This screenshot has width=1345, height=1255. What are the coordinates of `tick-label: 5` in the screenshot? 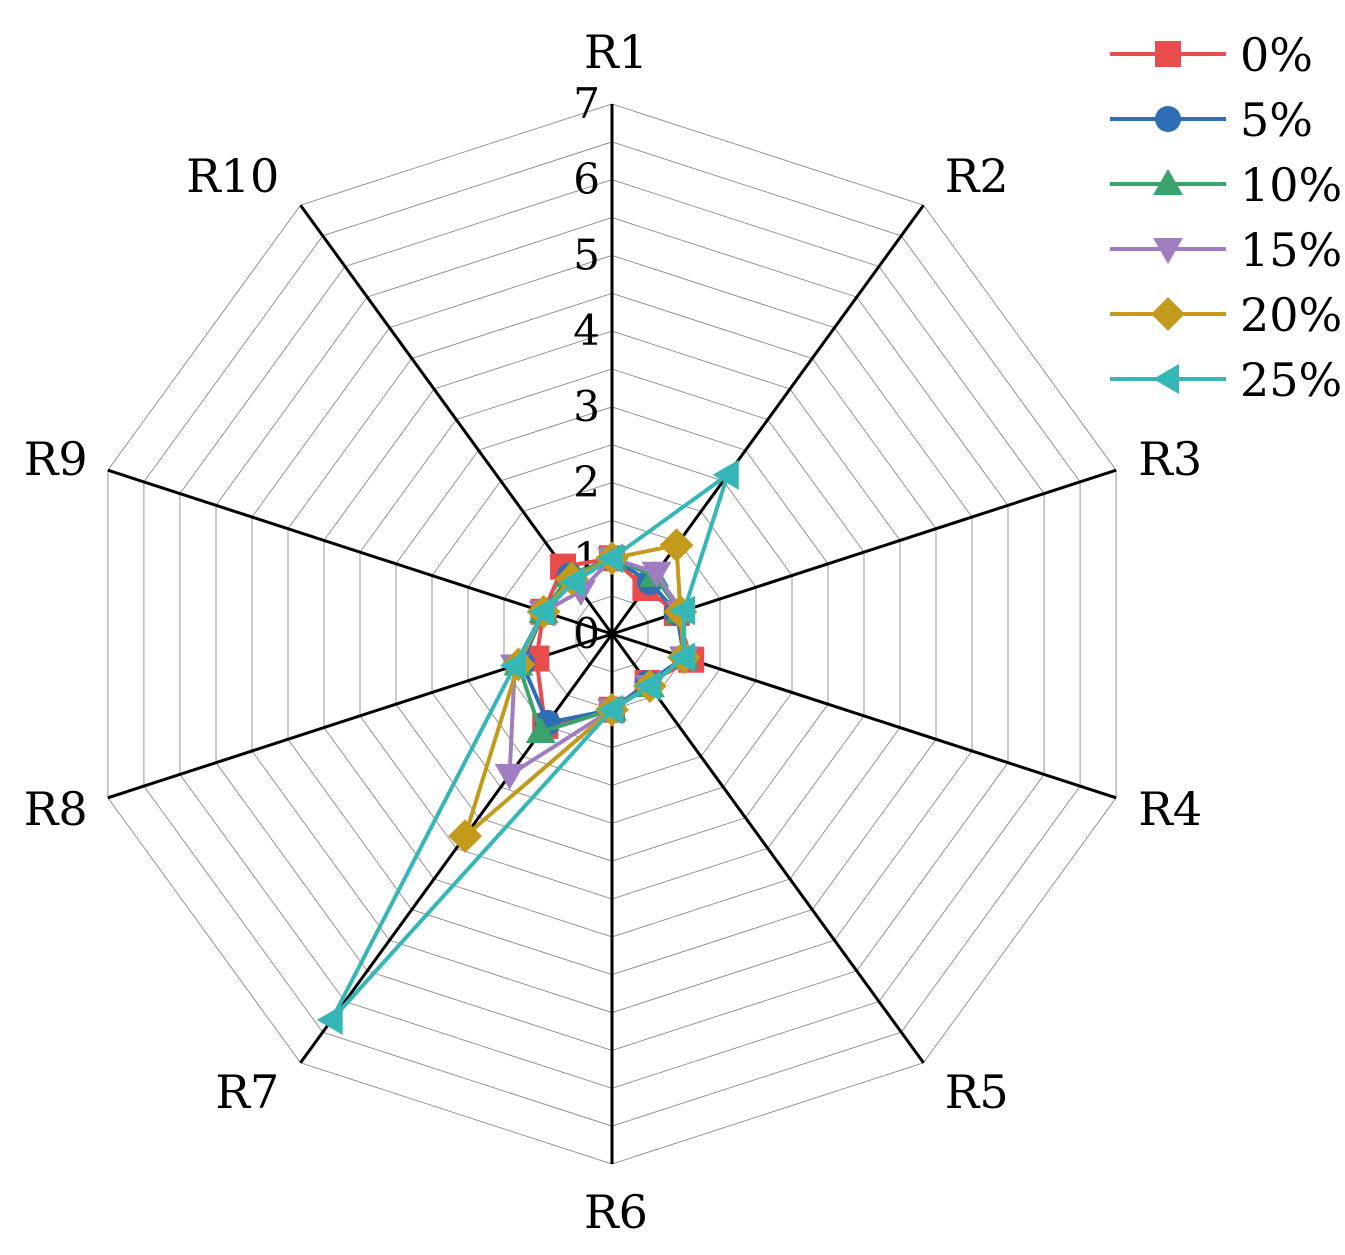 It's located at (586, 254).